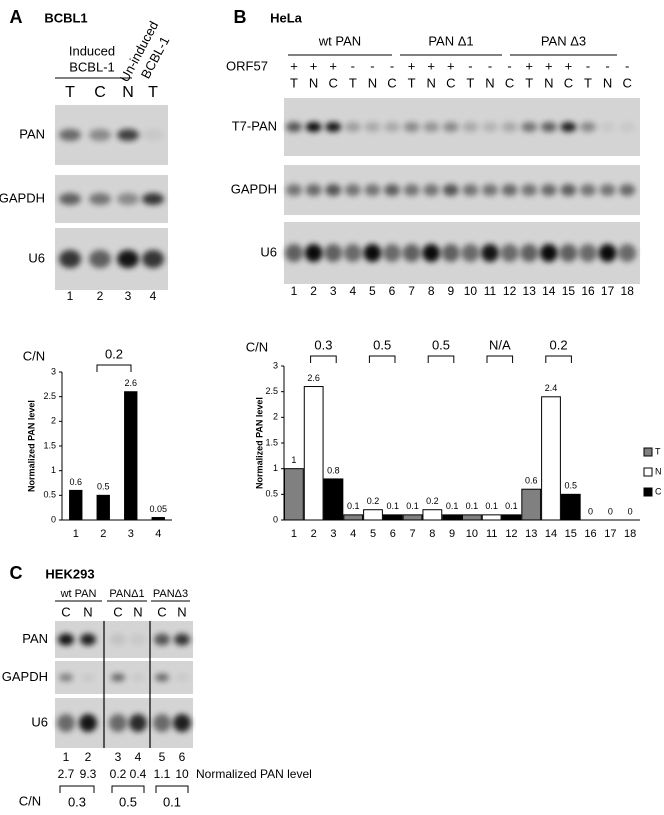  Describe the element at coordinates (22, 197) in the screenshot. I see `blot-label: GAPDH` at that location.